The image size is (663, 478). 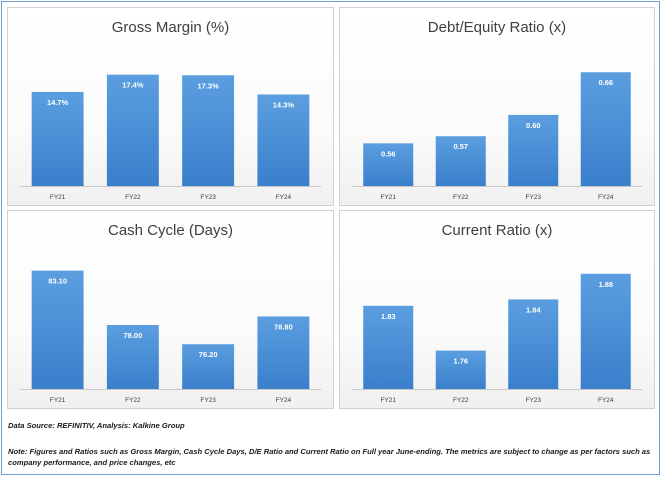 I want to click on data-label: 78.00, so click(x=132, y=335).